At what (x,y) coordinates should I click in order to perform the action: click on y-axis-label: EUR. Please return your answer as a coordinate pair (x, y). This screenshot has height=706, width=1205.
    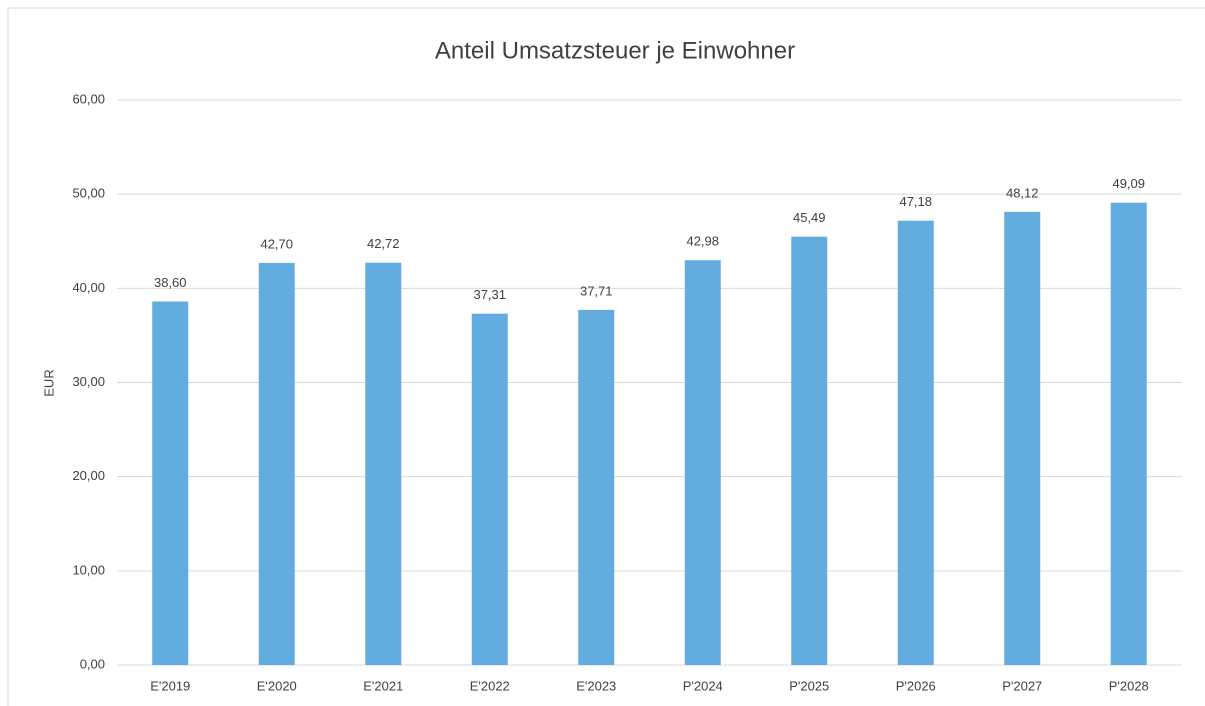
    Looking at the image, I should click on (48, 382).